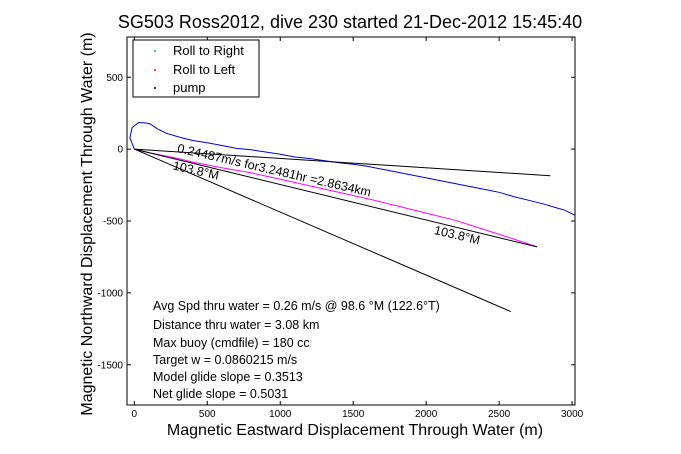 The height and width of the screenshot is (454, 681). What do you see at coordinates (220, 394) in the screenshot?
I see `stat-net-glide-slope: Net glide slope = 0.5031` at bounding box center [220, 394].